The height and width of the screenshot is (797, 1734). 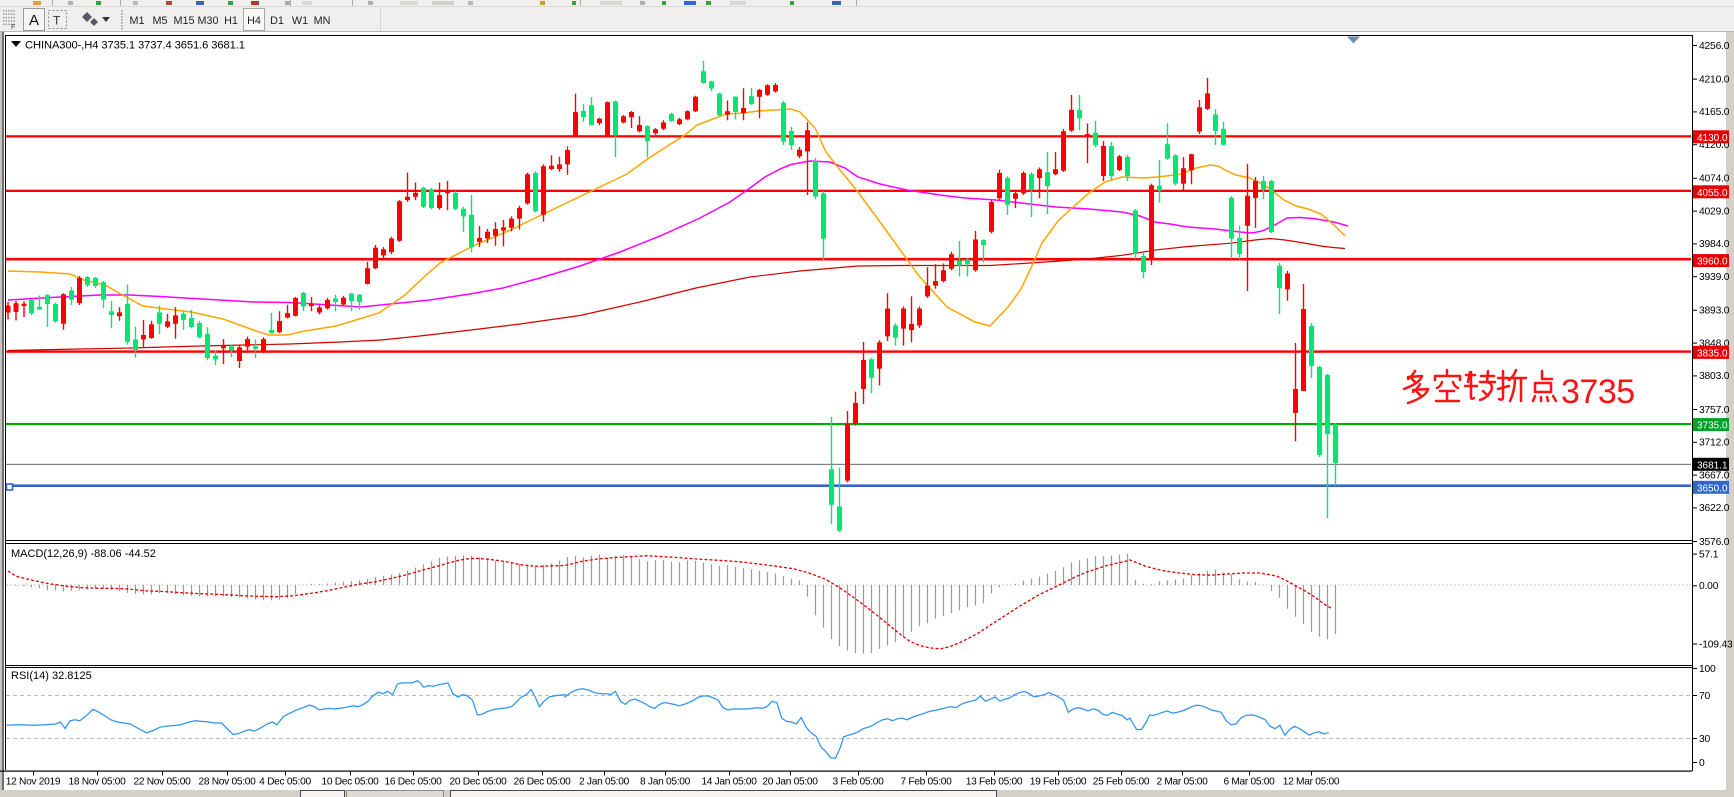 I want to click on svg-text:CHINA300-,H4 3735.1 3737.4 36: CHINA300-,H4 3735.1 3737.4 3651.6 3681.1, so click(x=135, y=46).